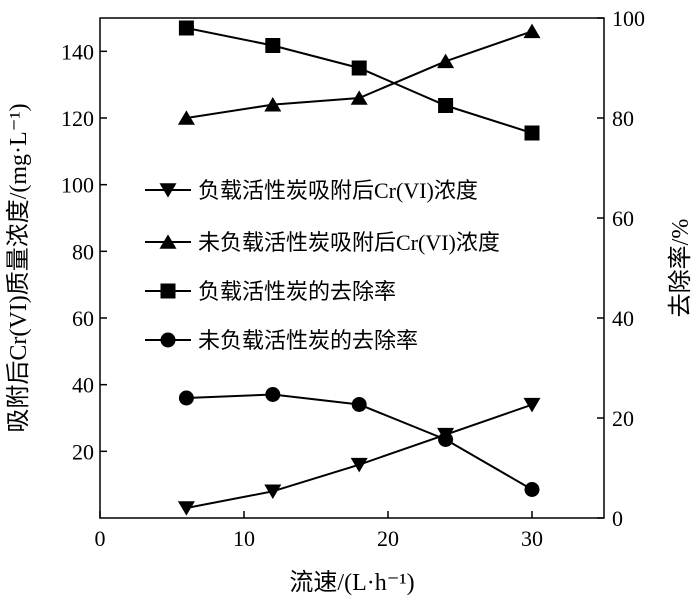 The image size is (700, 601). I want to click on y-left-tick-label: 100, so click(77, 185).